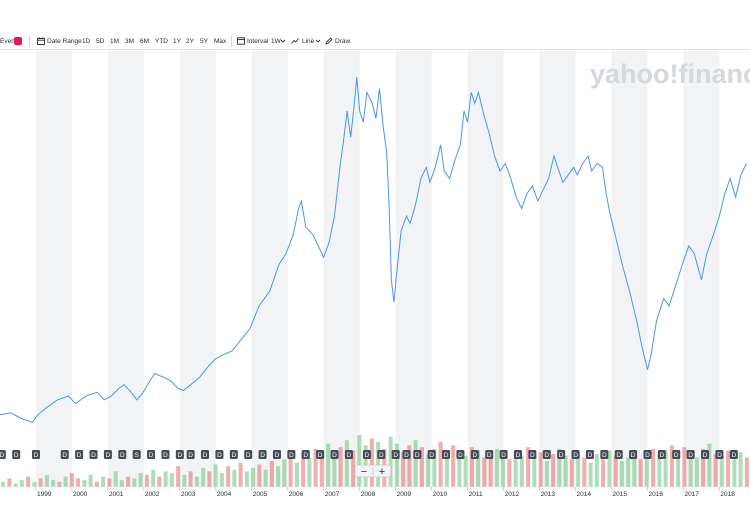 The height and width of the screenshot is (505, 750). I want to click on events-label: Events, so click(10, 41).